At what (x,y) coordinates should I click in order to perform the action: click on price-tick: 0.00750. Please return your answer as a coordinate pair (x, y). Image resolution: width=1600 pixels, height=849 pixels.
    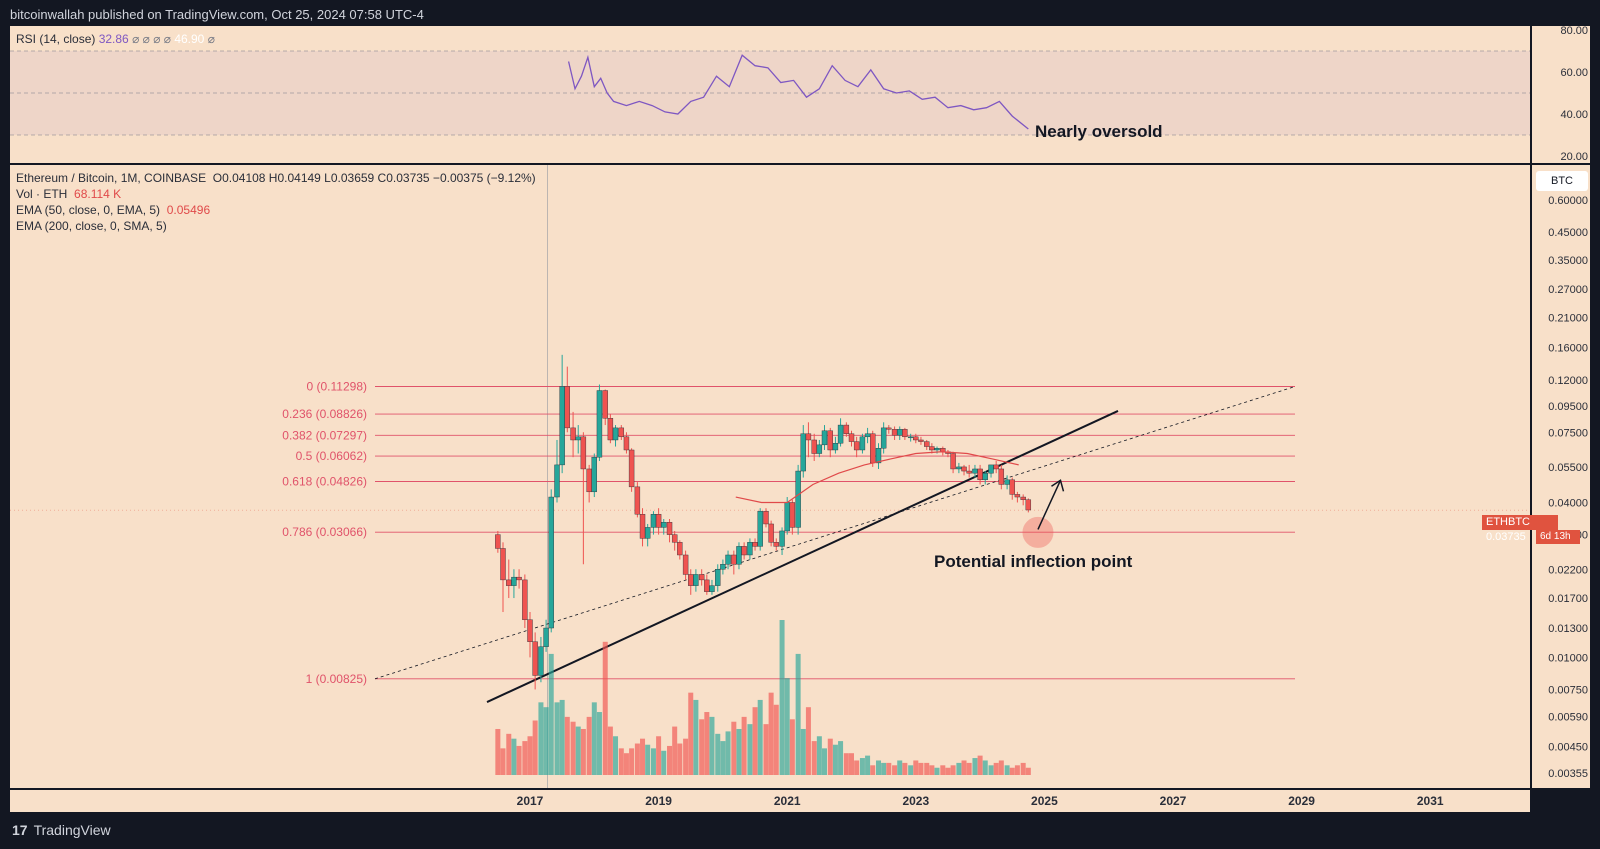
    Looking at the image, I should click on (1568, 690).